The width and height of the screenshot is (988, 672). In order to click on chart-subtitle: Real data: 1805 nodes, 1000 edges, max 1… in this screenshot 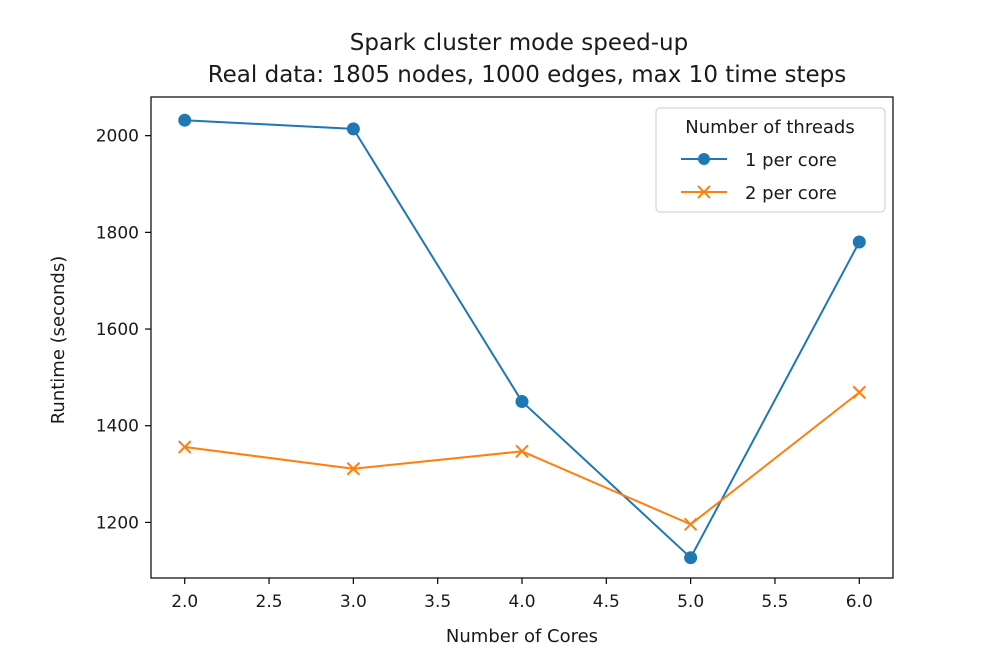, I will do `click(527, 75)`.